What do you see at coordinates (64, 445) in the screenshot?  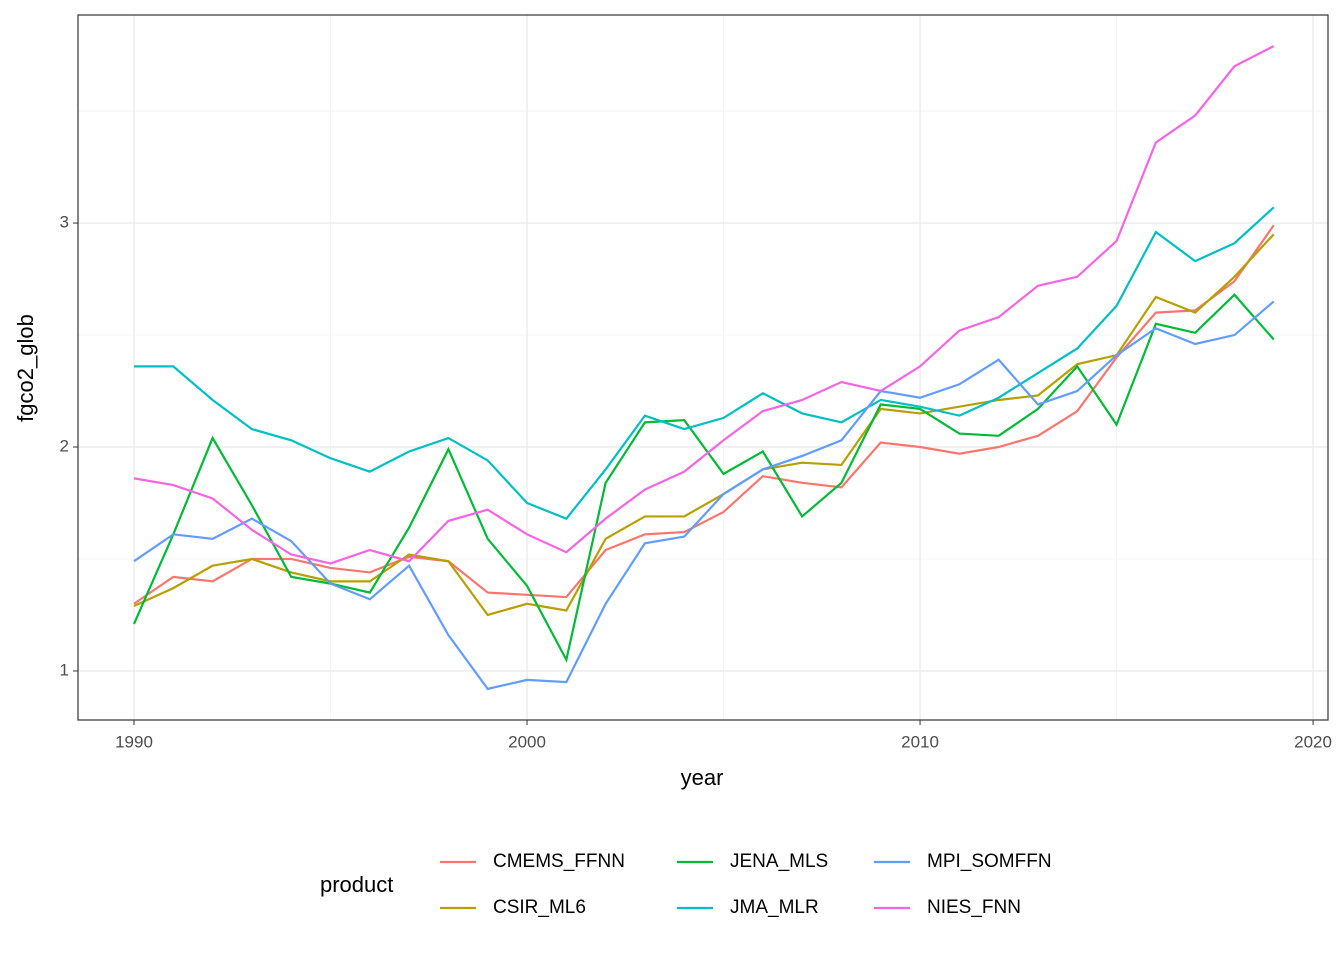 I see `y-tick-label: 2` at bounding box center [64, 445].